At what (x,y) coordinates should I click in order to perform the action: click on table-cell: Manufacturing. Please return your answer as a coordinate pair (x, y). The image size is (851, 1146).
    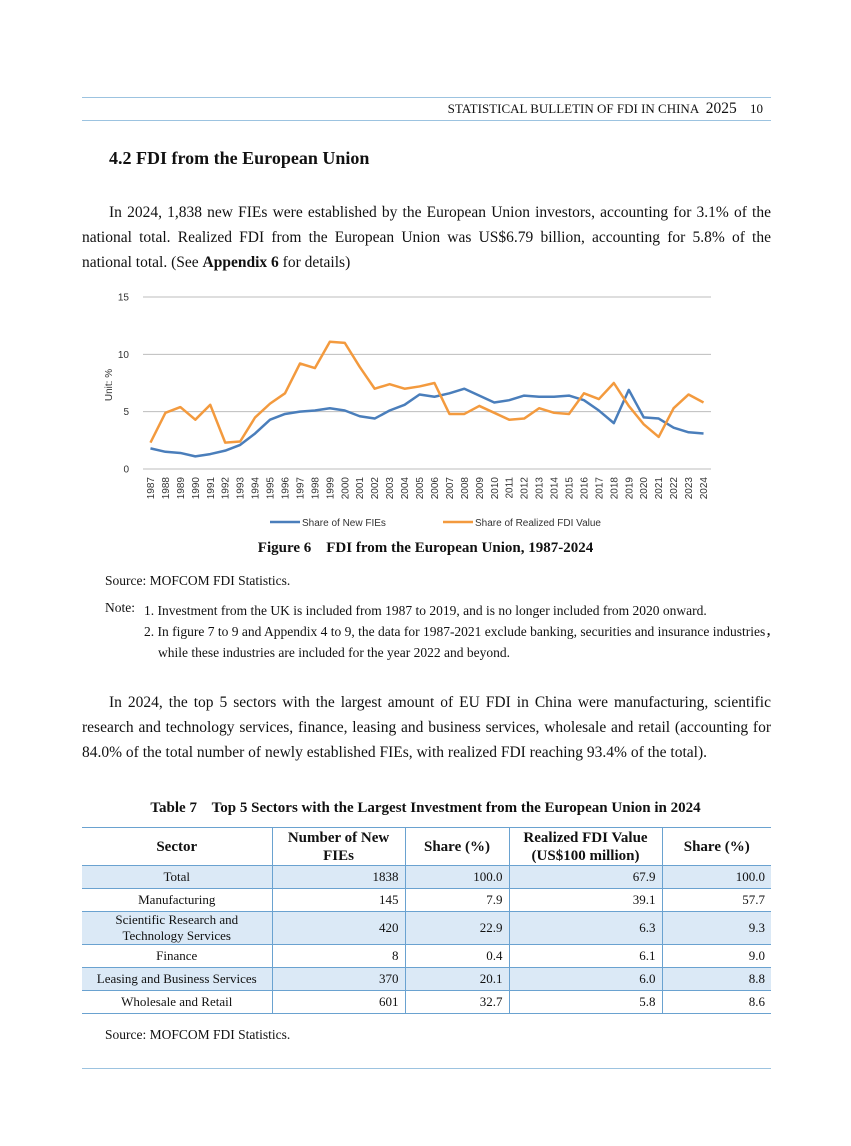
    Looking at the image, I should click on (177, 900).